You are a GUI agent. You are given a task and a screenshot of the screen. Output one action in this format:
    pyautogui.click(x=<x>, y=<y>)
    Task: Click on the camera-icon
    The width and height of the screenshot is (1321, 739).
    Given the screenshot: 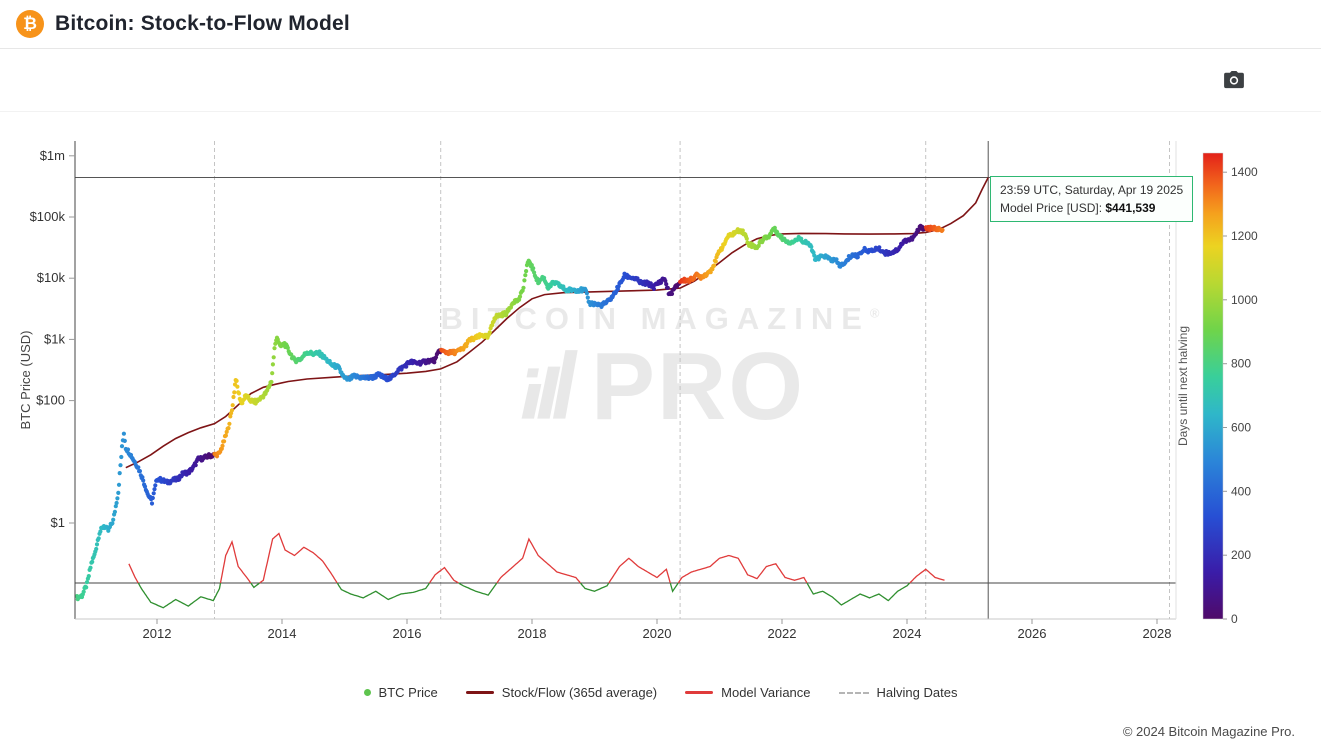 What is the action you would take?
    pyautogui.click(x=1234, y=81)
    